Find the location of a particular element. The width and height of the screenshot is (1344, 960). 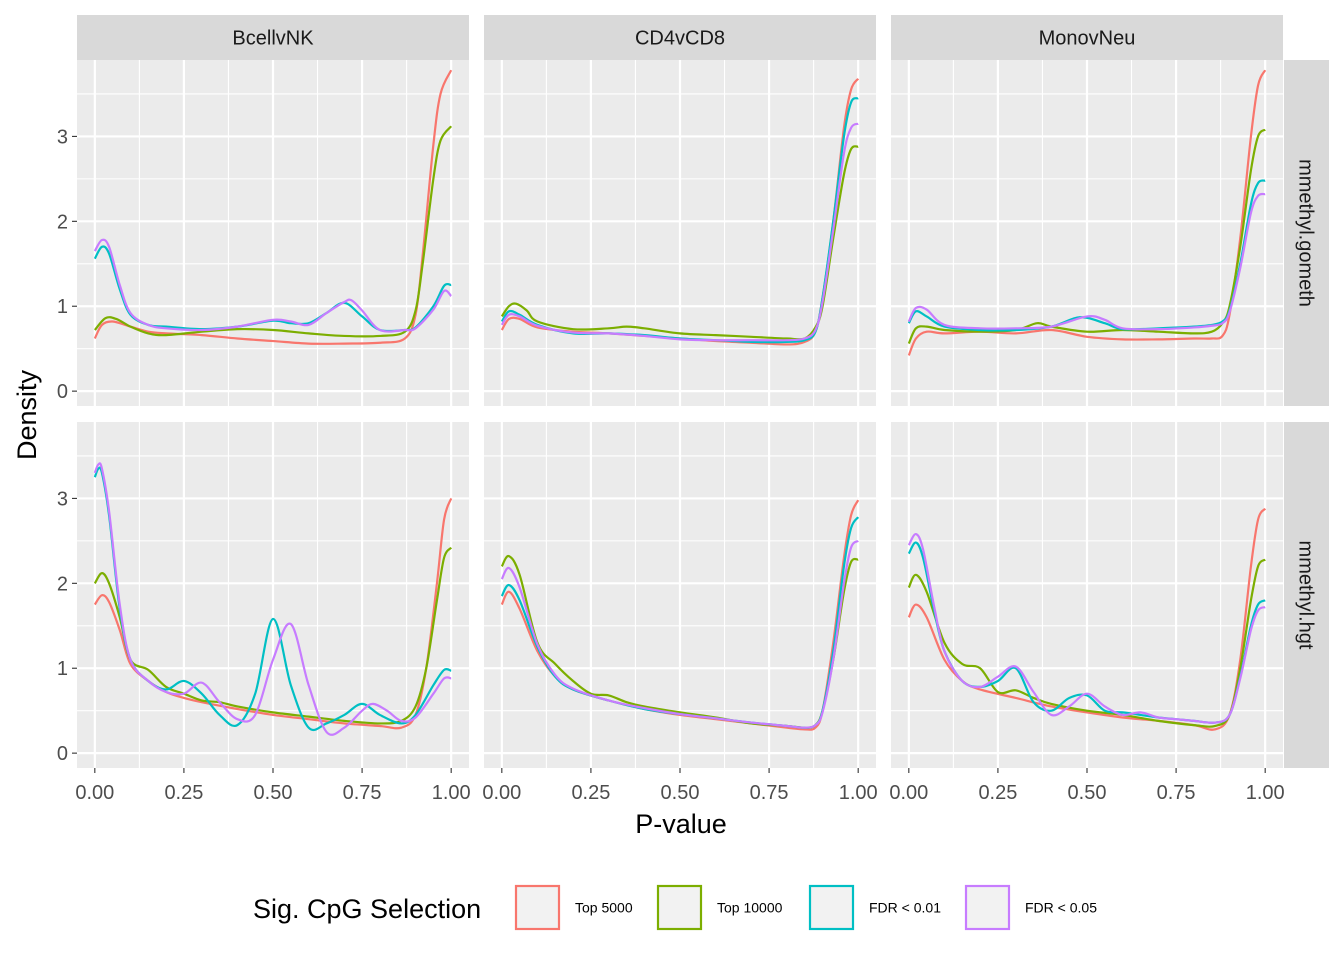

series-group-bcellvnk-mmethyl-gometh is located at coordinates (273, 207).